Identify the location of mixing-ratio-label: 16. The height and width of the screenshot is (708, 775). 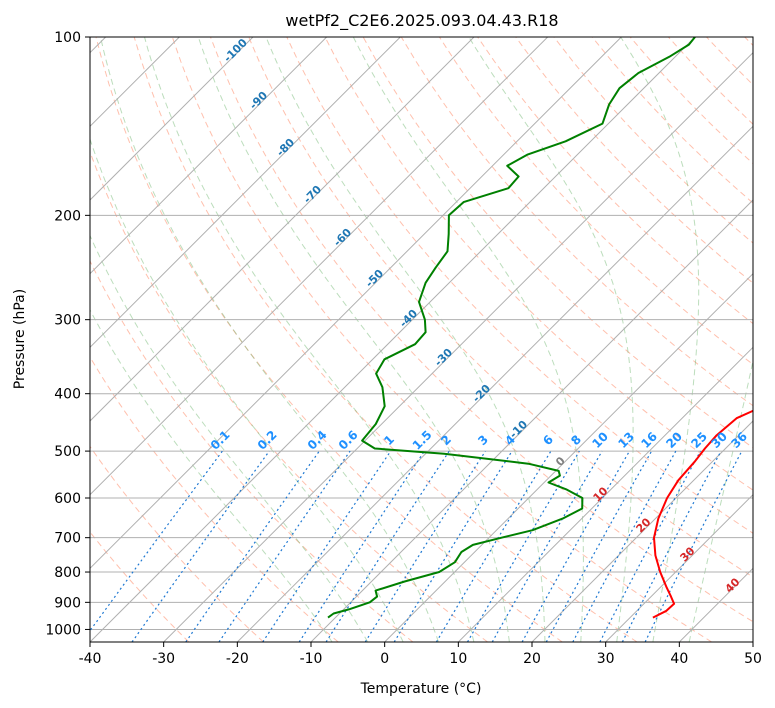
(649, 440).